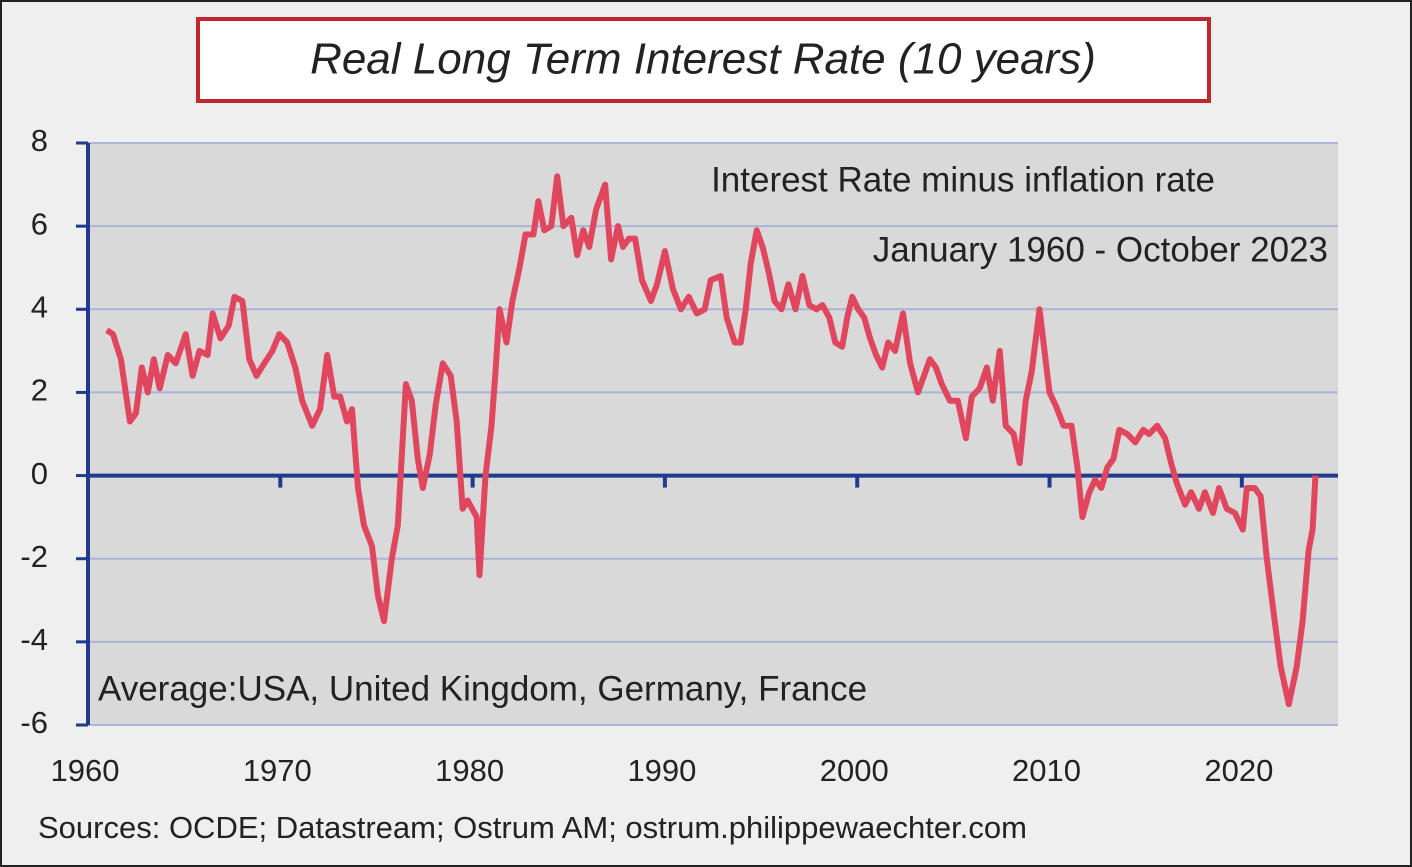 The width and height of the screenshot is (1412, 867). What do you see at coordinates (39, 306) in the screenshot?
I see `y-tick-label: 4` at bounding box center [39, 306].